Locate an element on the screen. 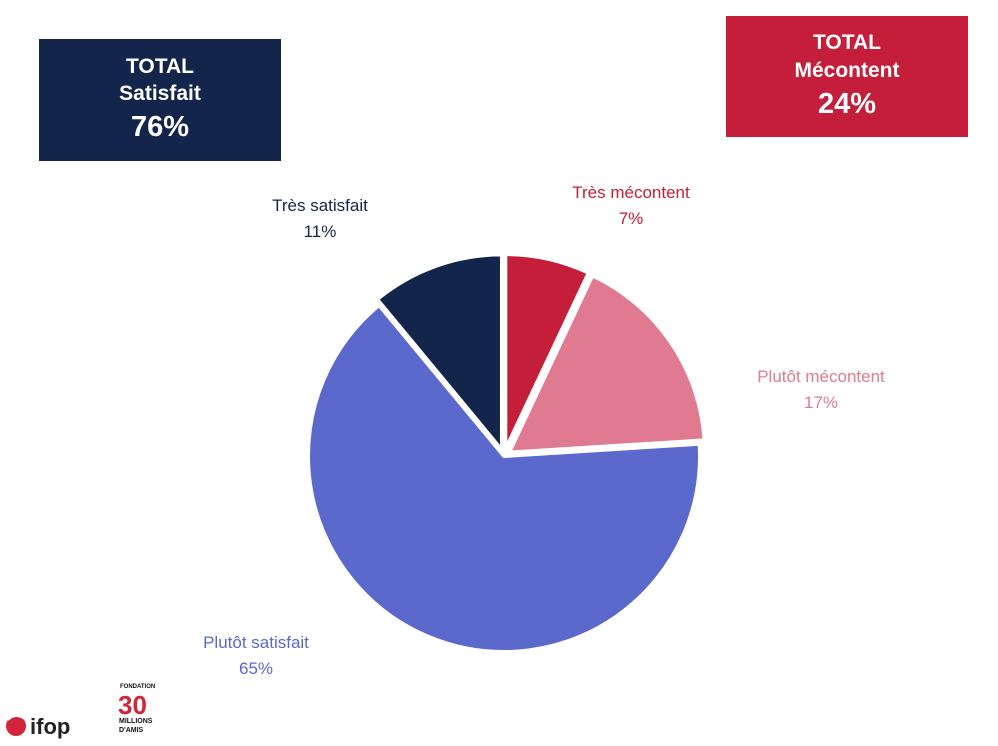 This screenshot has height=746, width=998. total-unhappy-box: TOTAL Mécontent 24% is located at coordinates (847, 76).